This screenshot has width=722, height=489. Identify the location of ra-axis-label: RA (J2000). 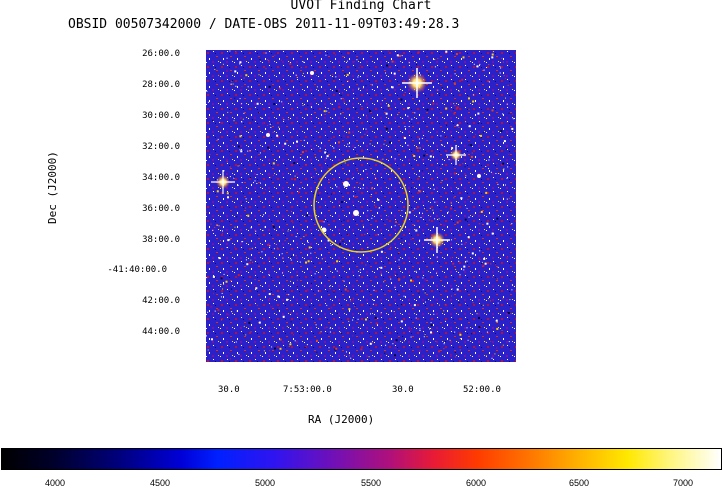
(341, 419).